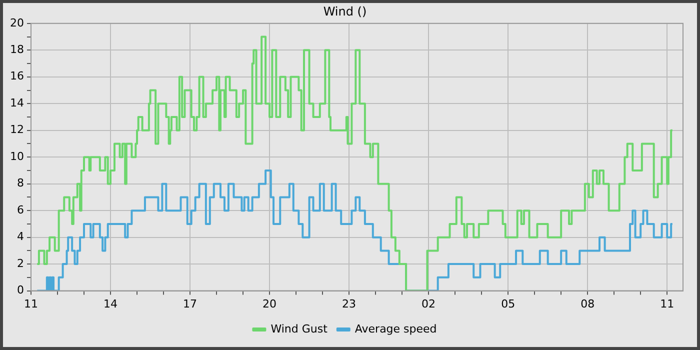 The height and width of the screenshot is (350, 700). What do you see at coordinates (345, 11) in the screenshot?
I see `chart-title: Wind ()` at bounding box center [345, 11].